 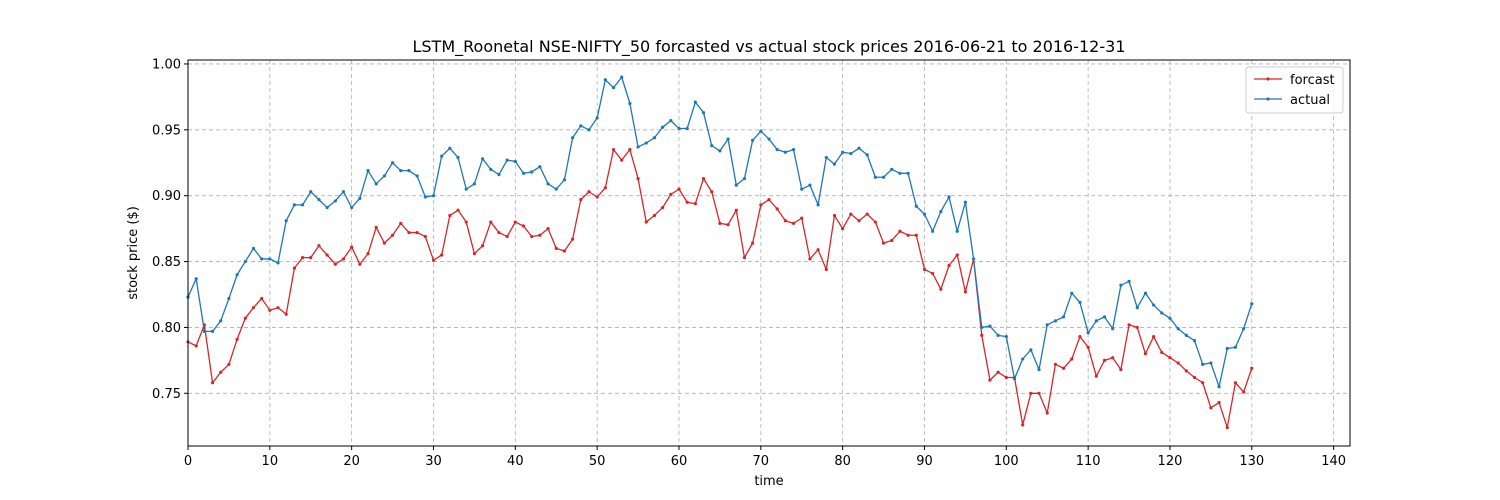 I want to click on x-tick-label: 90, so click(x=924, y=461).